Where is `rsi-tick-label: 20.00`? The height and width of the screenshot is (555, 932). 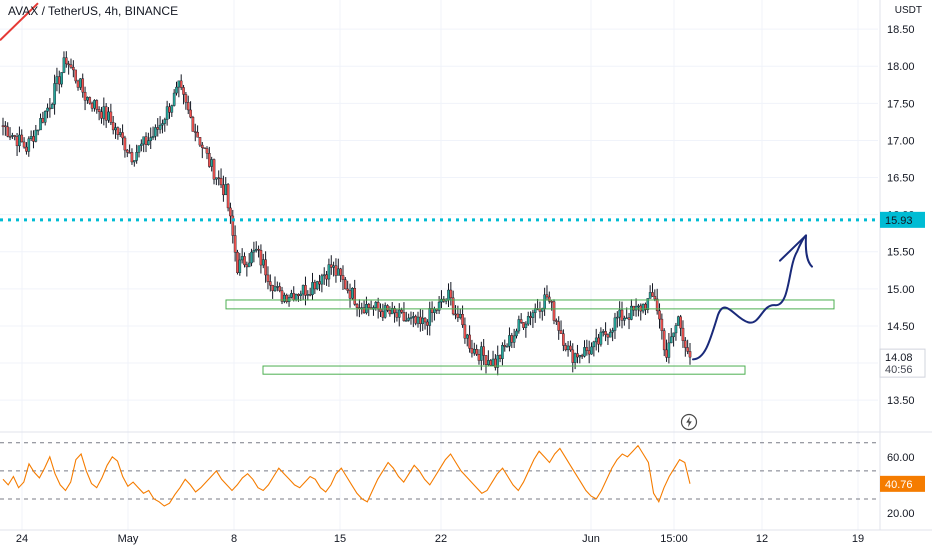
rsi-tick-label: 20.00 is located at coordinates (901, 514).